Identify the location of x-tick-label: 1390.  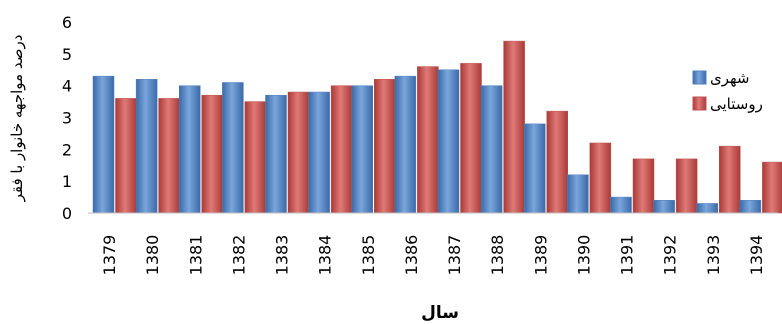
(583, 255).